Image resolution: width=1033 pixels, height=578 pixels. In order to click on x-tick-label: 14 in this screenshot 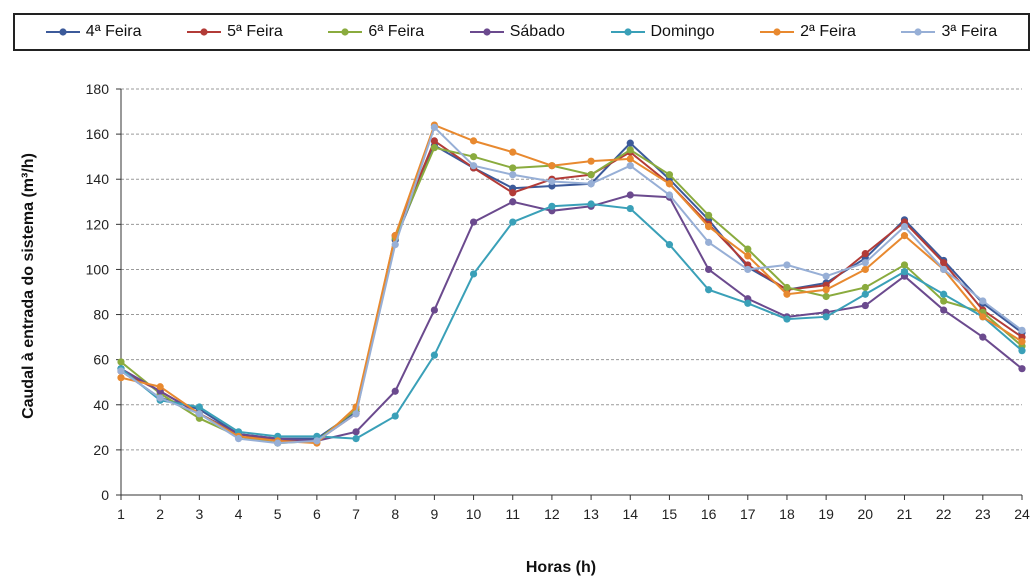, I will do `click(630, 514)`.